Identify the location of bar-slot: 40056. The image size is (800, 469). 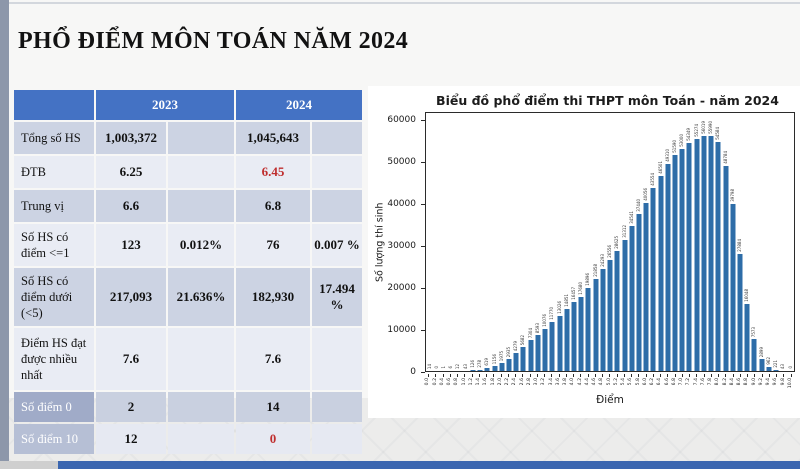
(646, 242).